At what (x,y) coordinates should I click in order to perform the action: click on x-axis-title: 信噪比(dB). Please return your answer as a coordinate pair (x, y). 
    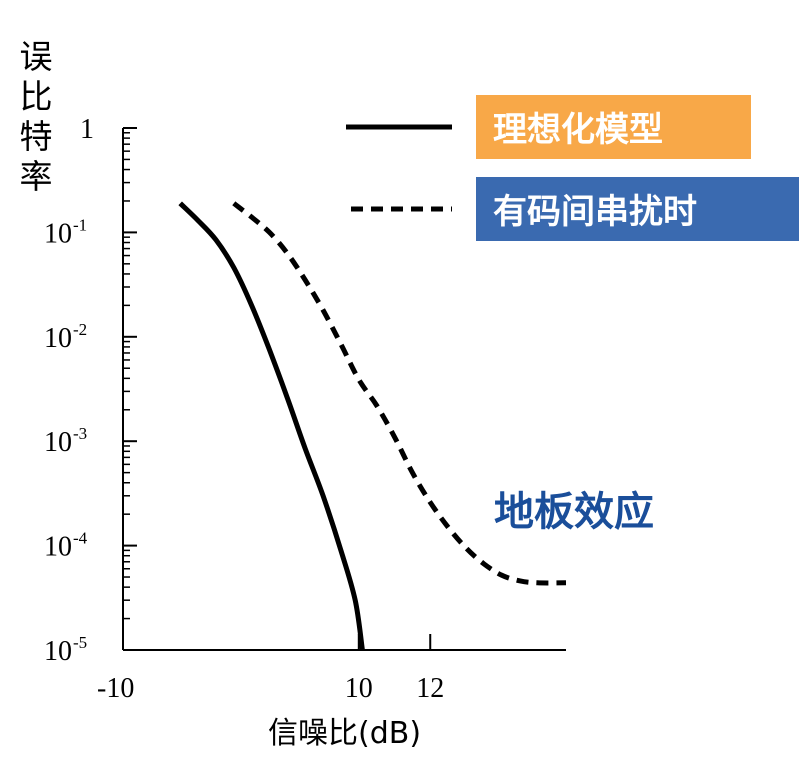
    Looking at the image, I should click on (344, 733).